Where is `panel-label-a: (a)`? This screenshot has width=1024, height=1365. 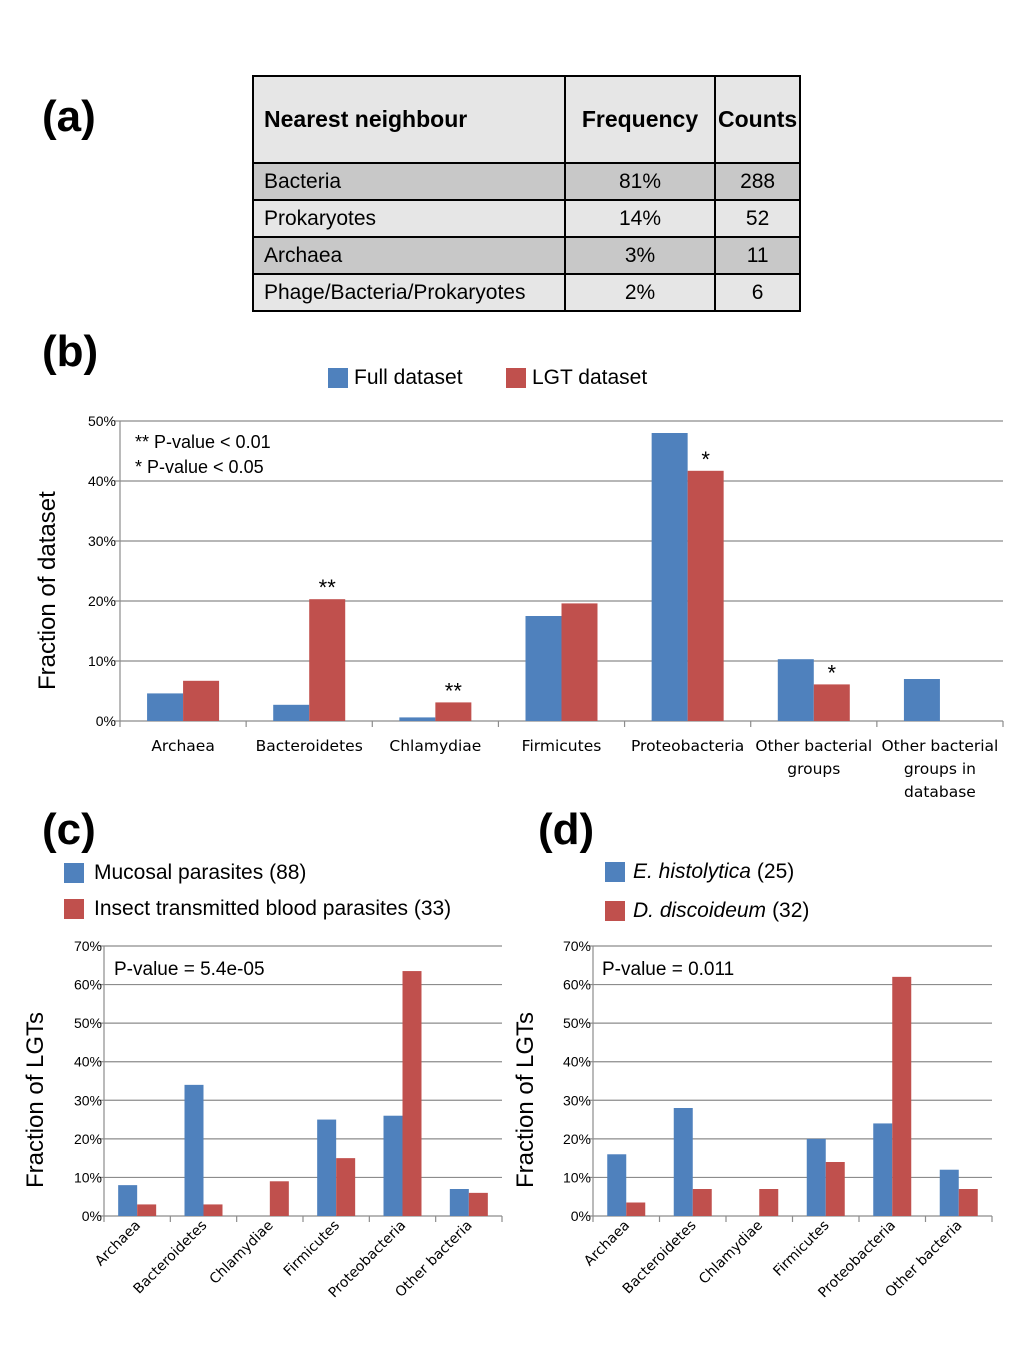
panel-label-a: (a) is located at coordinates (69, 116).